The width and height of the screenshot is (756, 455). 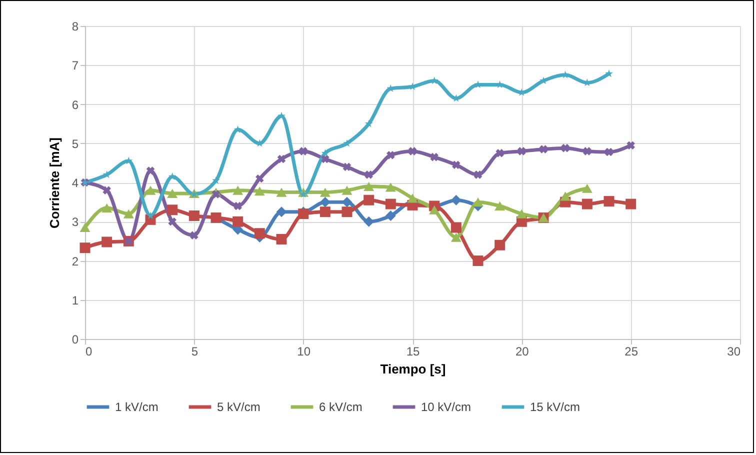 What do you see at coordinates (75, 300) in the screenshot?
I see `y-tick-label: 1` at bounding box center [75, 300].